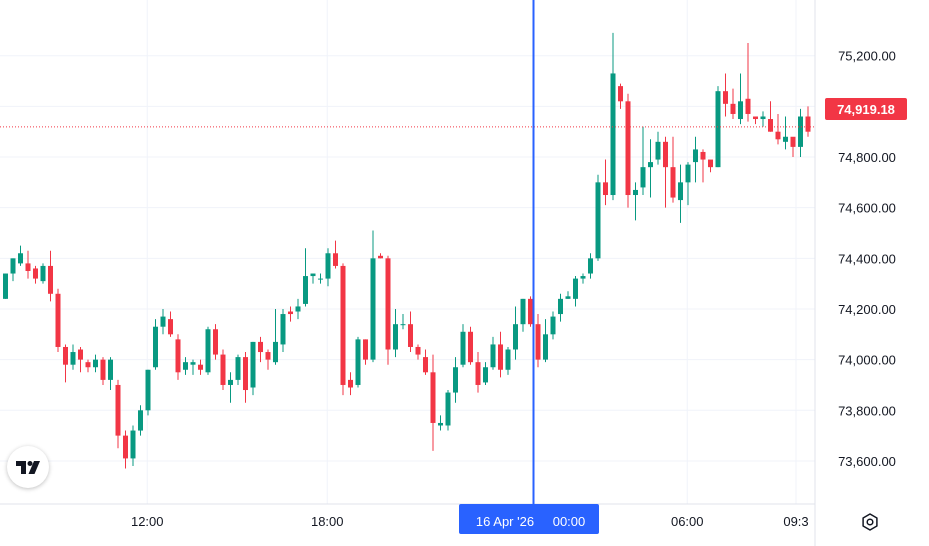  Describe the element at coordinates (867, 208) in the screenshot. I see `y-tick-label: 74,600.00` at that location.